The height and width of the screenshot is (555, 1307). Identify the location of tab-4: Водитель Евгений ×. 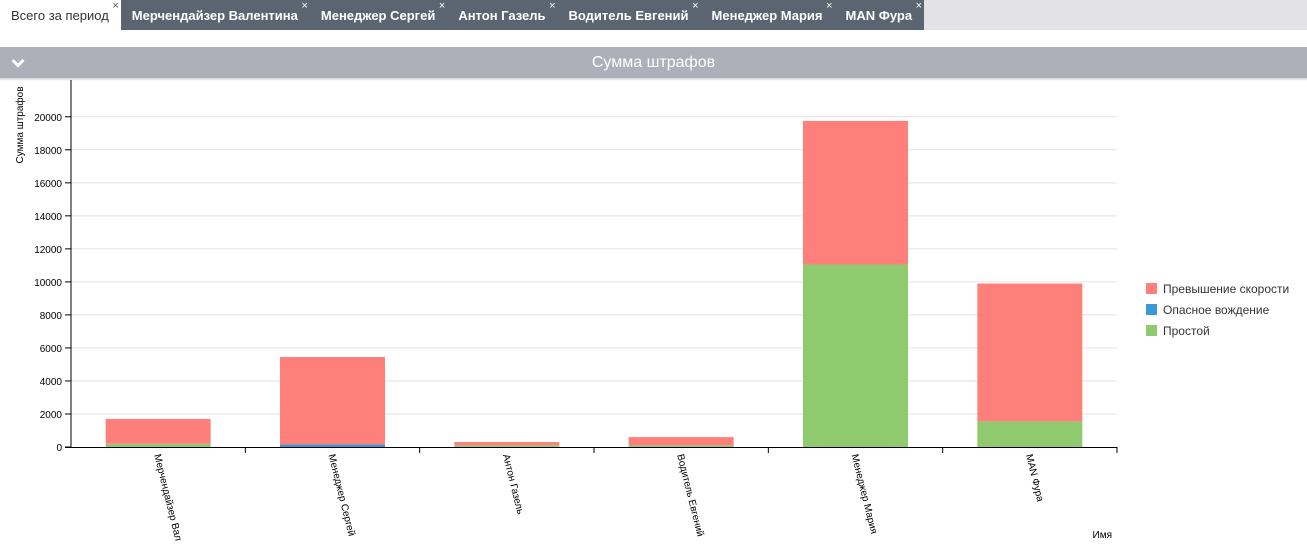
(629, 15).